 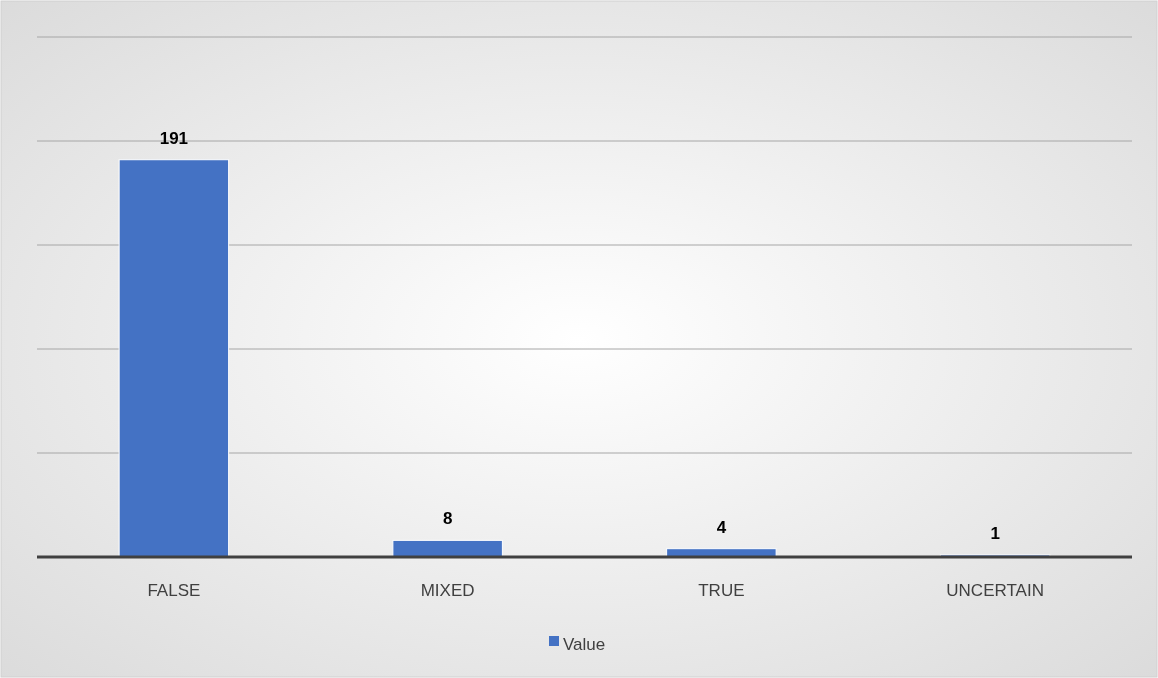 What do you see at coordinates (174, 138) in the screenshot?
I see `data-label: 191` at bounding box center [174, 138].